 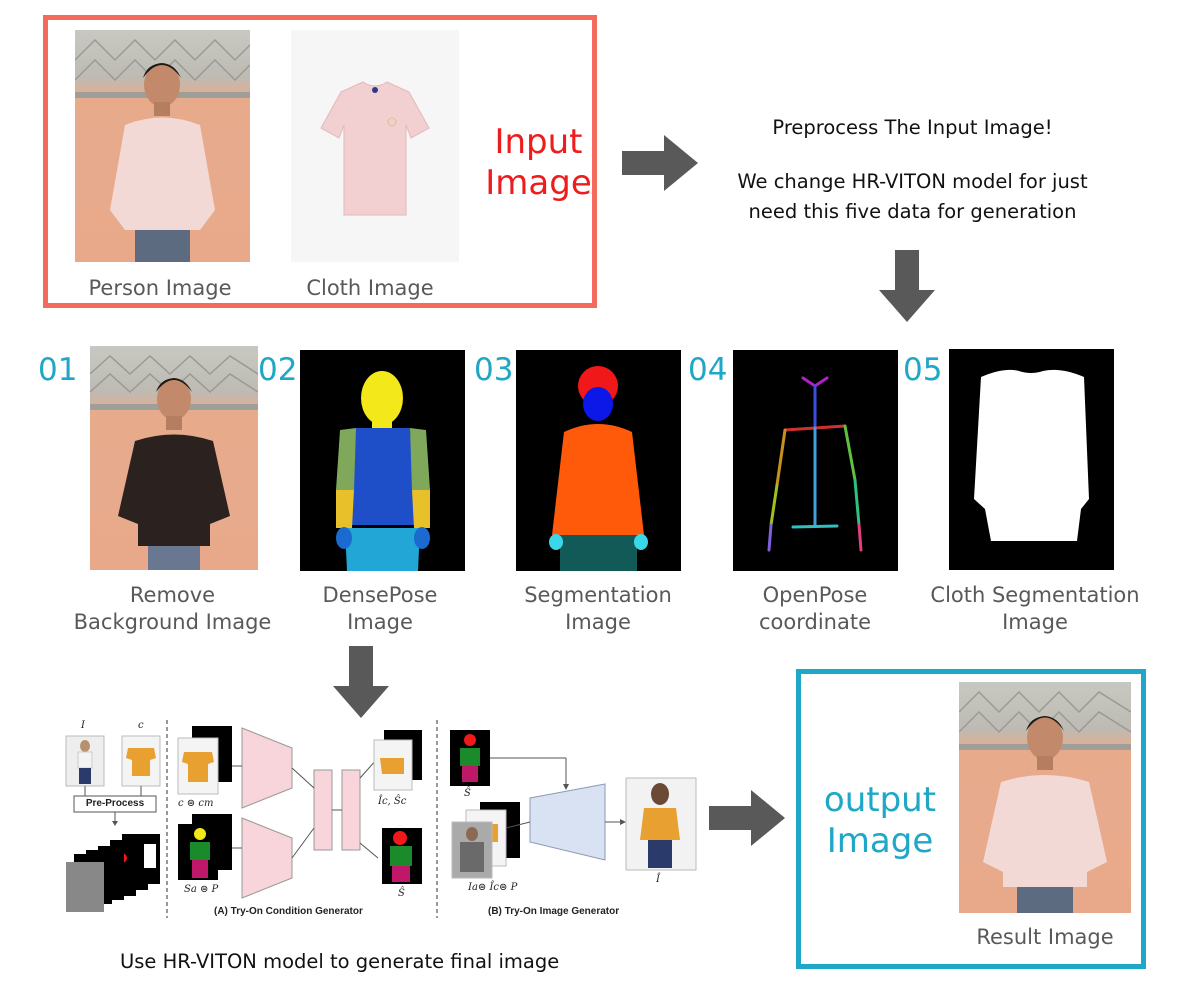 I want to click on cloth-image-caption: Cloth Image, so click(x=370, y=288).